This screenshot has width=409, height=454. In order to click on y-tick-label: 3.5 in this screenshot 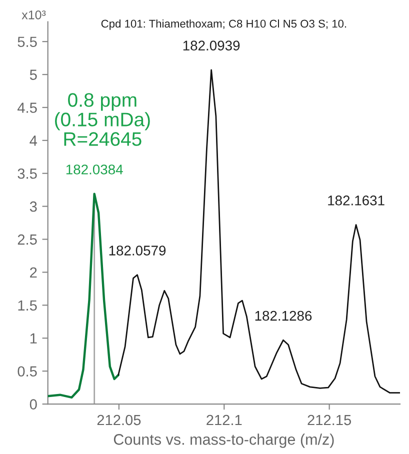, I will do `click(27, 173)`.